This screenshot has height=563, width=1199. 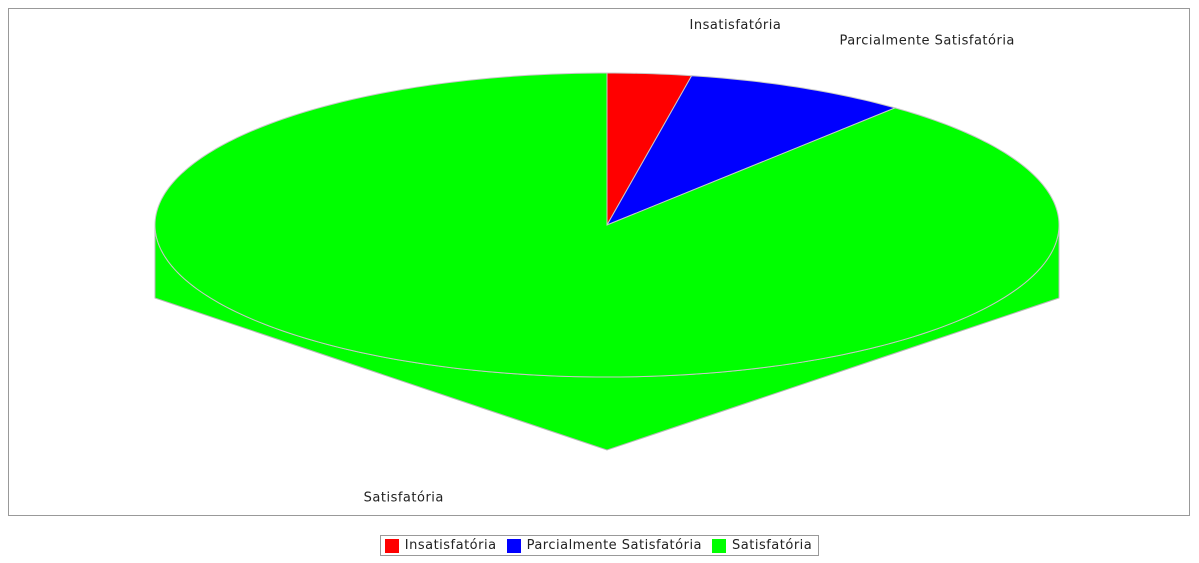 I want to click on legend-item: Satisfatória, so click(x=762, y=545).